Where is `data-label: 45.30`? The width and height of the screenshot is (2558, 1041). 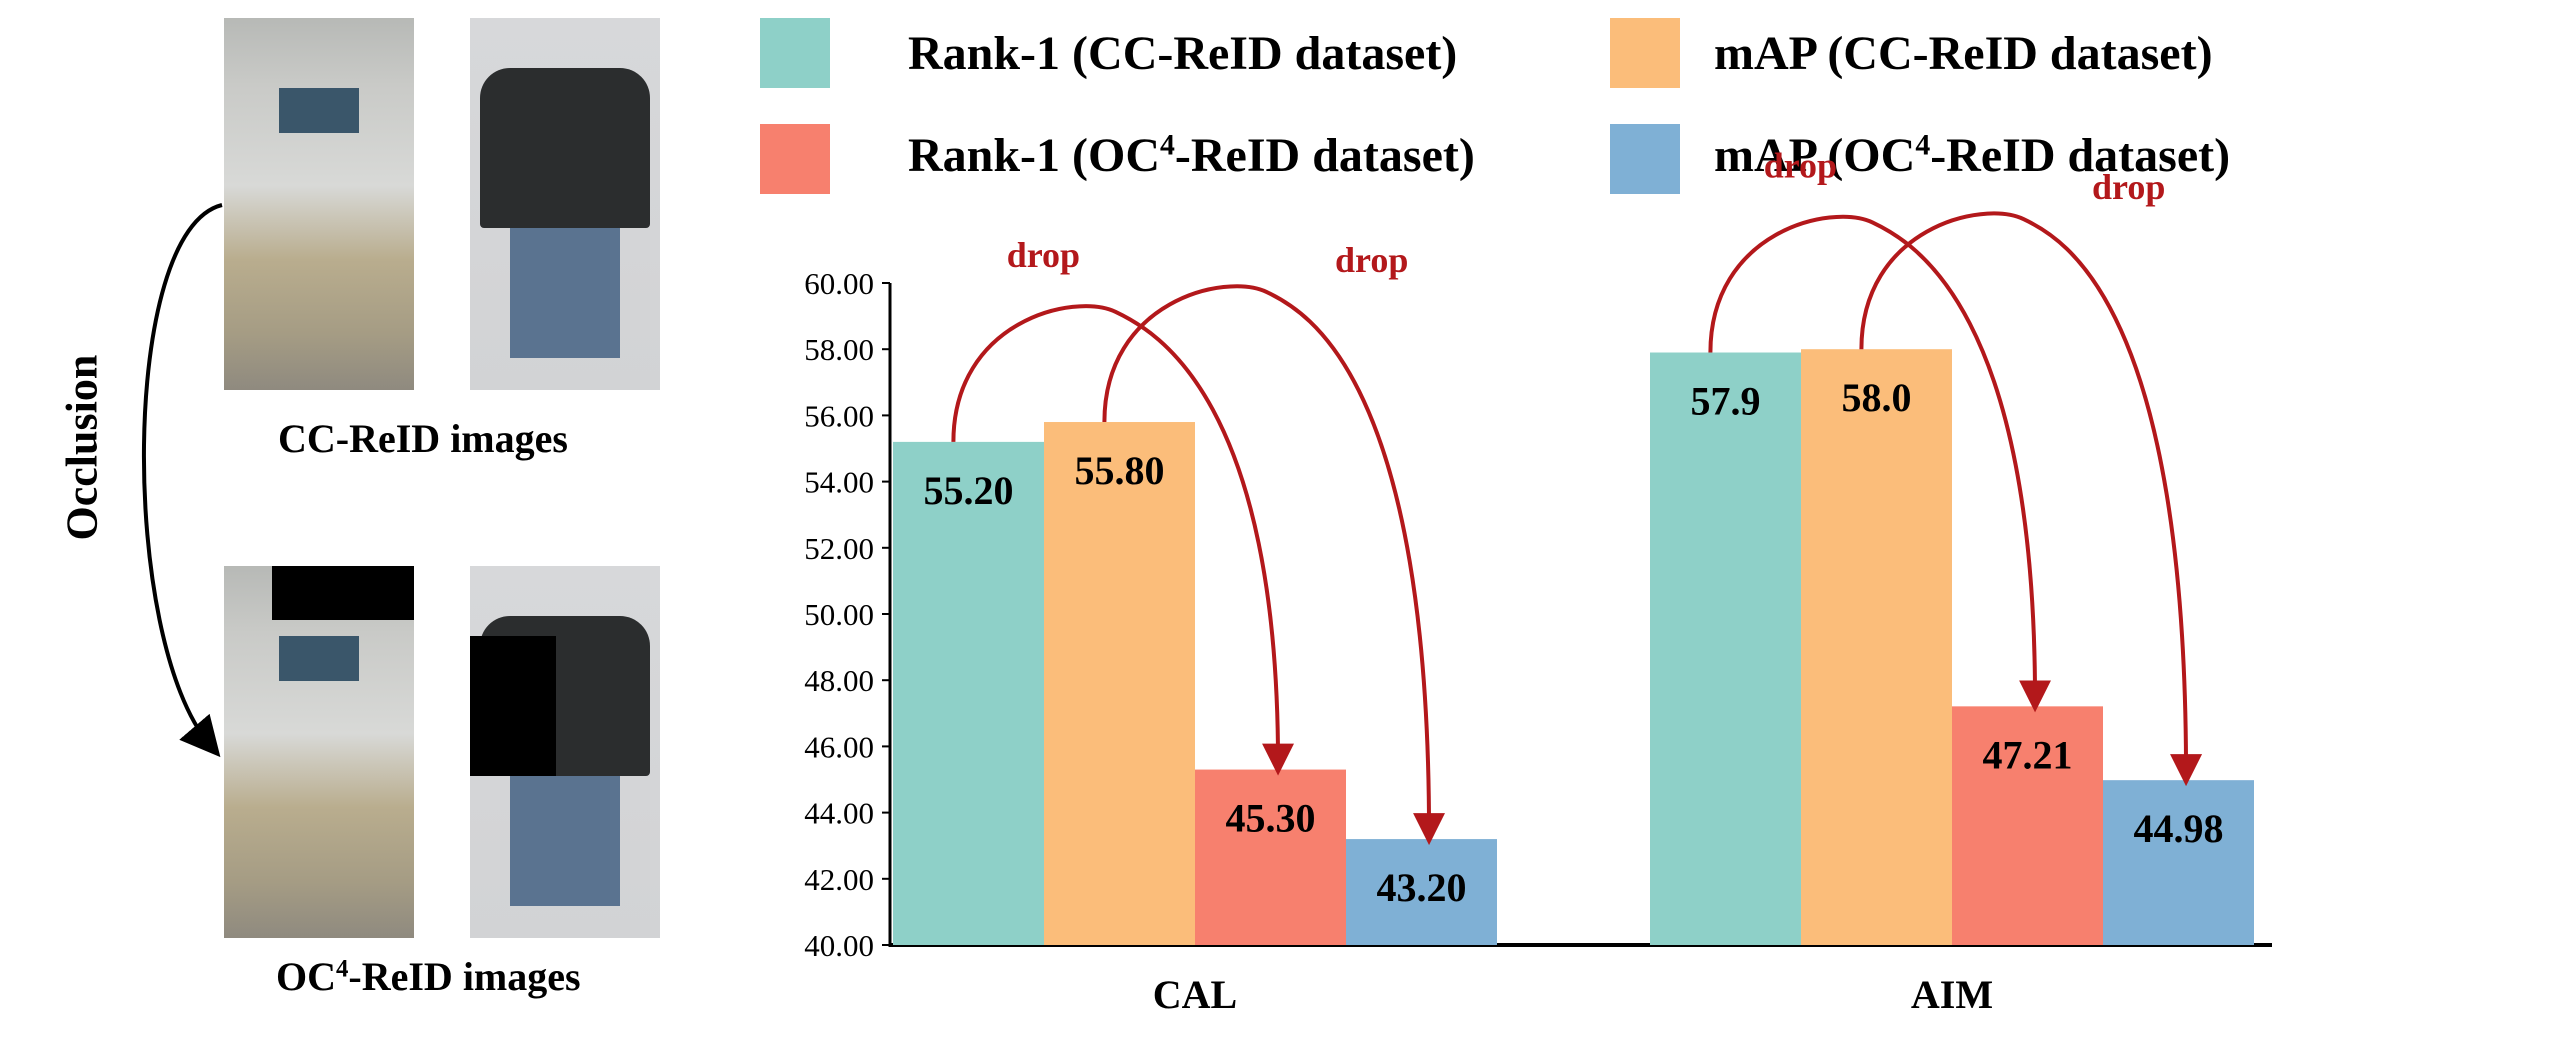
data-label: 45.30 is located at coordinates (1271, 818).